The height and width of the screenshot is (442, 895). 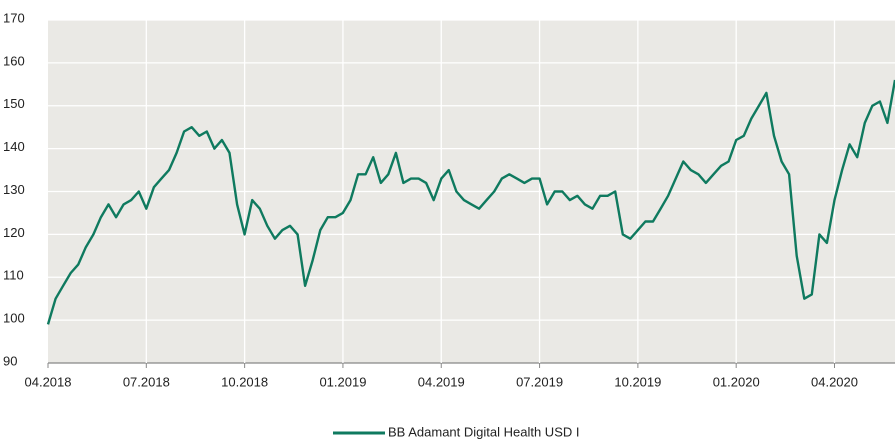 I want to click on y-tick-label: 150, so click(x=14, y=103).